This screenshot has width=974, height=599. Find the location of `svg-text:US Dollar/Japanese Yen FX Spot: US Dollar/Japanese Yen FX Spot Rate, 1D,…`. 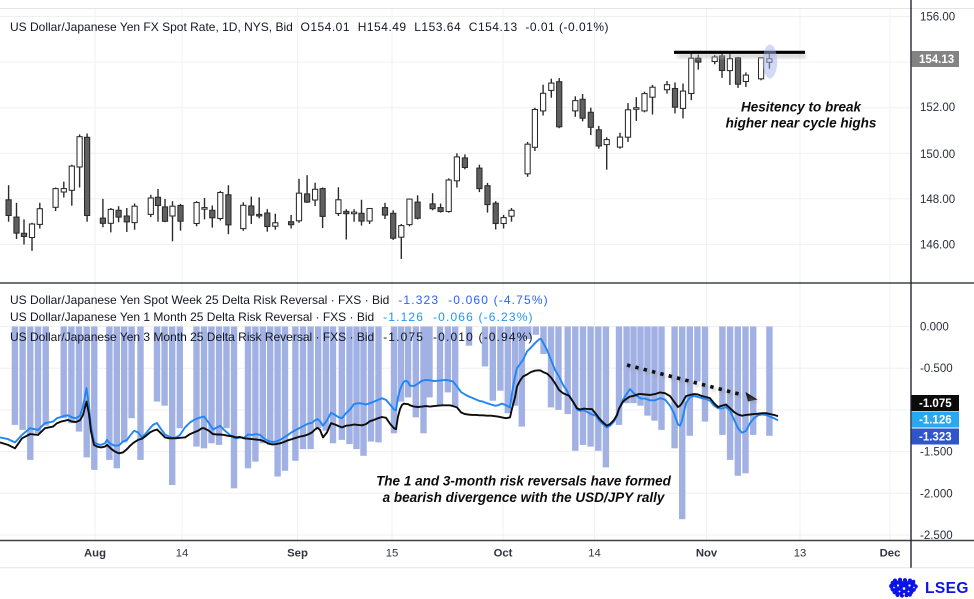

svg-text:US Dollar/Japanese Yen FX Spot: US Dollar/Japanese Yen FX Spot Rate, 1D,… is located at coordinates (309, 27).